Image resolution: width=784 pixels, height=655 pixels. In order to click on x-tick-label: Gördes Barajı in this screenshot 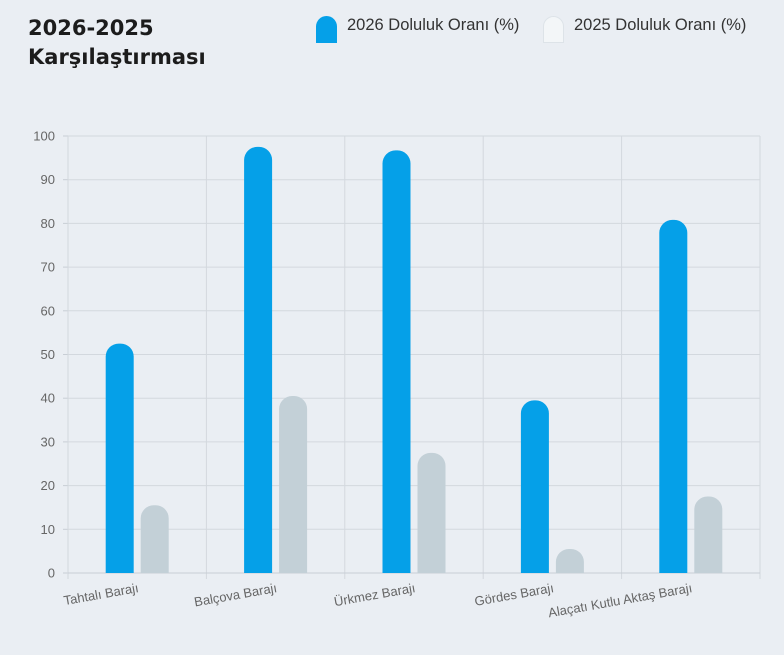, I will do `click(514, 594)`.